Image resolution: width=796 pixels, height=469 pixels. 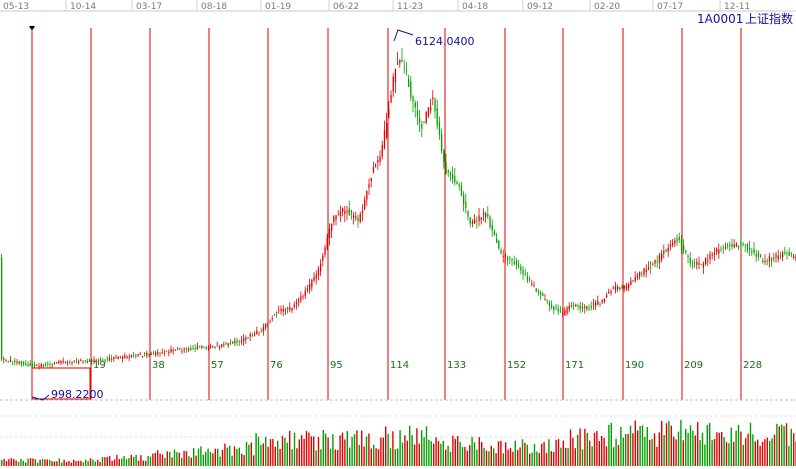 I want to click on volume-bars, so click(x=398, y=443).